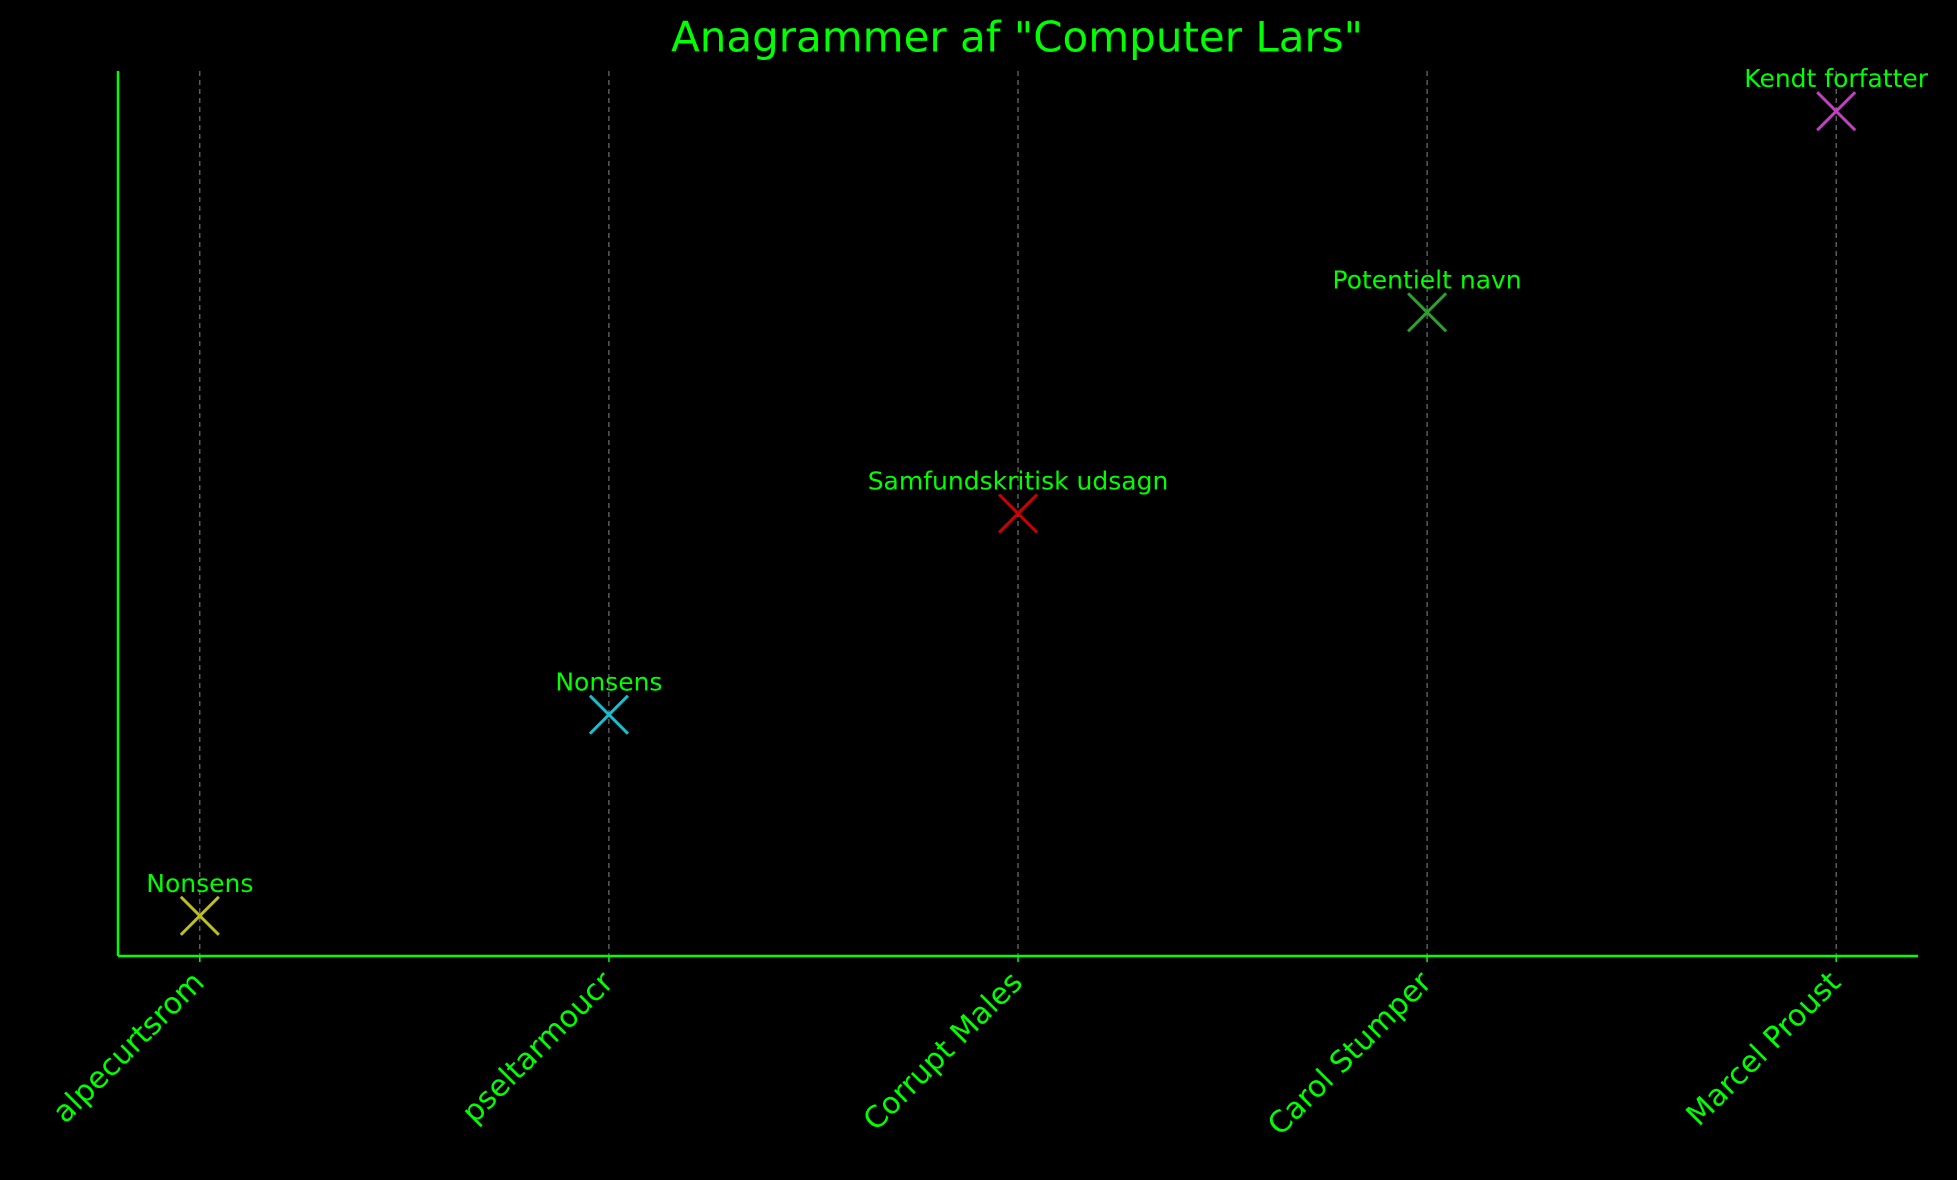 The width and height of the screenshot is (1957, 1180). Describe the element at coordinates (1836, 78) in the screenshot. I see `data-label: Kendt forfatter` at that location.